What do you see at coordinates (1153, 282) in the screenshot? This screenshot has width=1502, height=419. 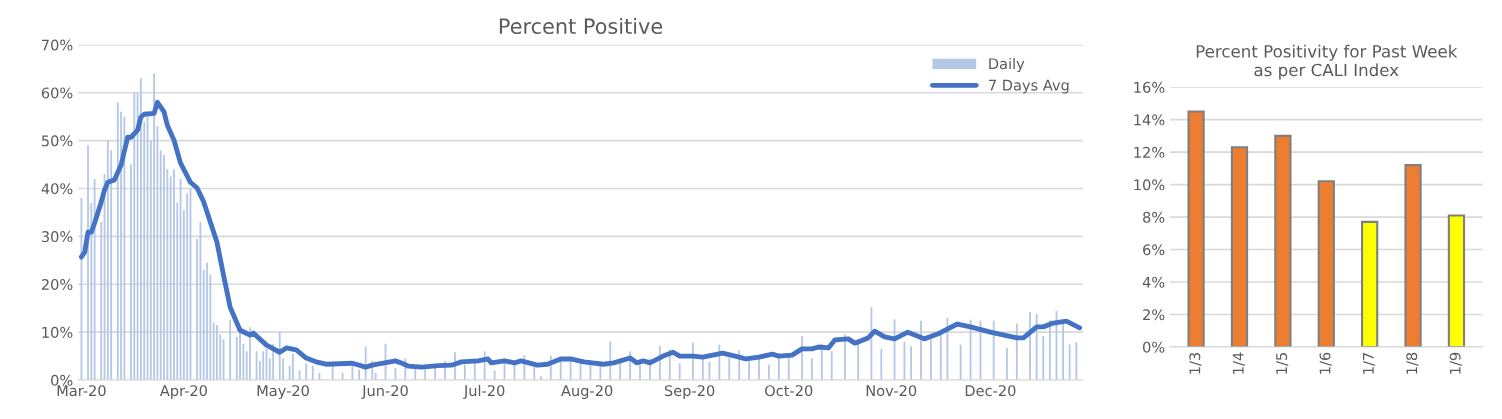 I see `y-tick-label: 4%` at bounding box center [1153, 282].